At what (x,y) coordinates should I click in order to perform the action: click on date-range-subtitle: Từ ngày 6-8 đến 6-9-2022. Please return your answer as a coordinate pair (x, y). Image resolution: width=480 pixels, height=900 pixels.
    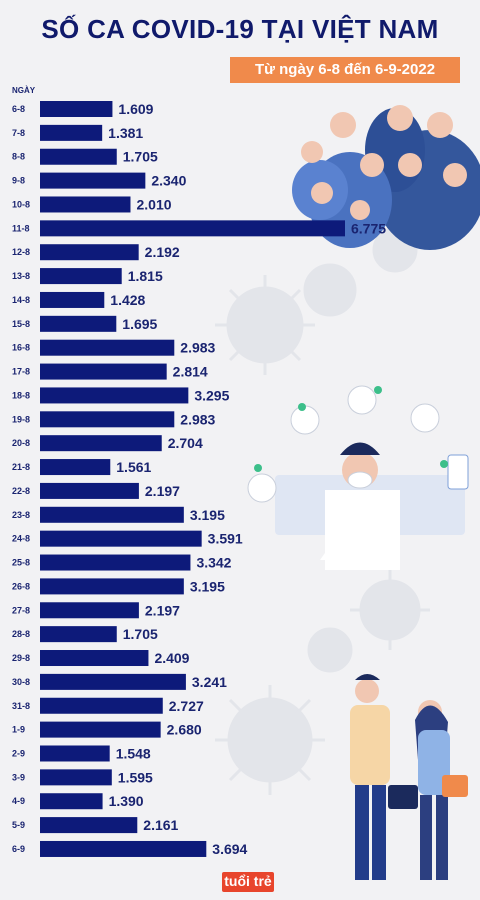
    Looking at the image, I should click on (345, 70).